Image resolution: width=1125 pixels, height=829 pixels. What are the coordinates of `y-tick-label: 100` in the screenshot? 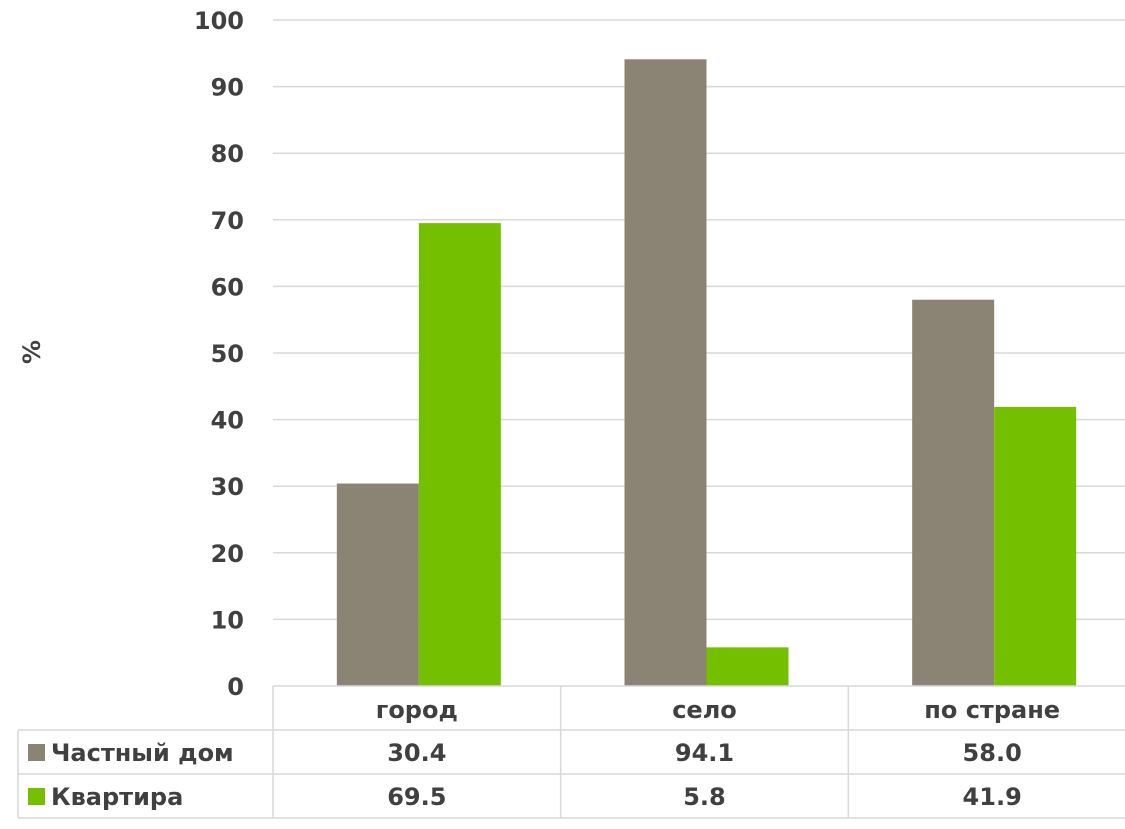 It's located at (219, 21).